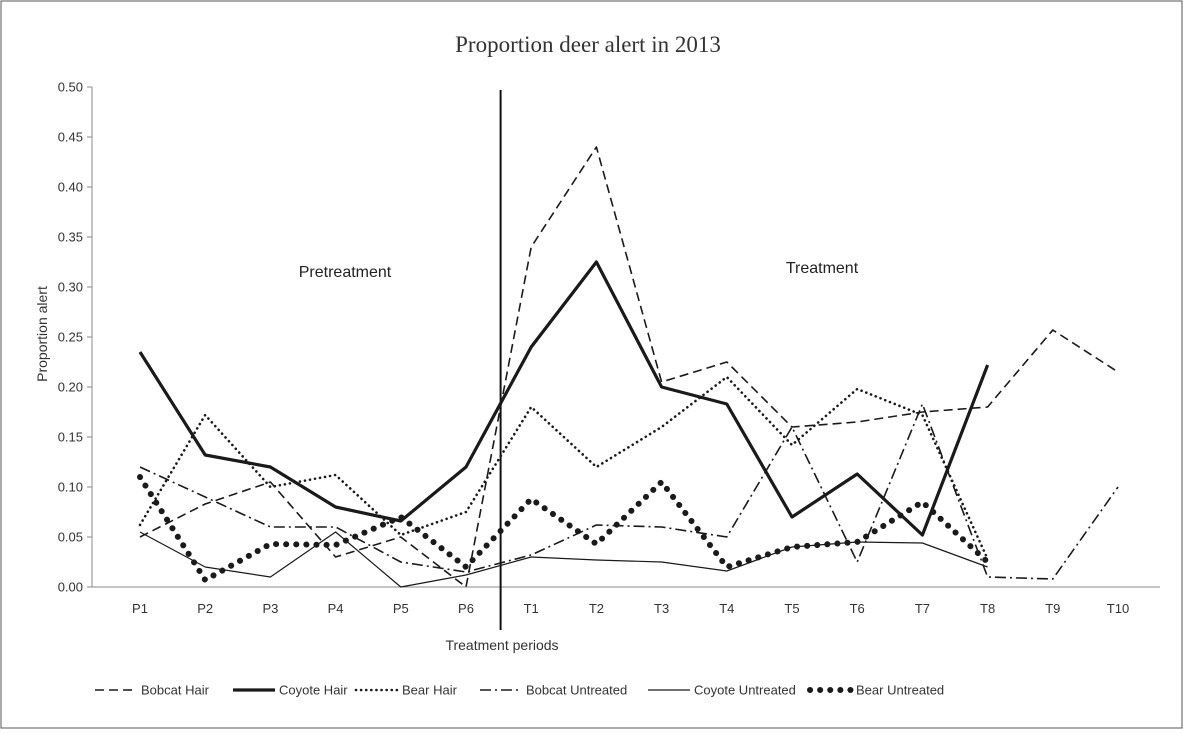  What do you see at coordinates (70, 587) in the screenshot?
I see `y-tick-label: 0.00` at bounding box center [70, 587].